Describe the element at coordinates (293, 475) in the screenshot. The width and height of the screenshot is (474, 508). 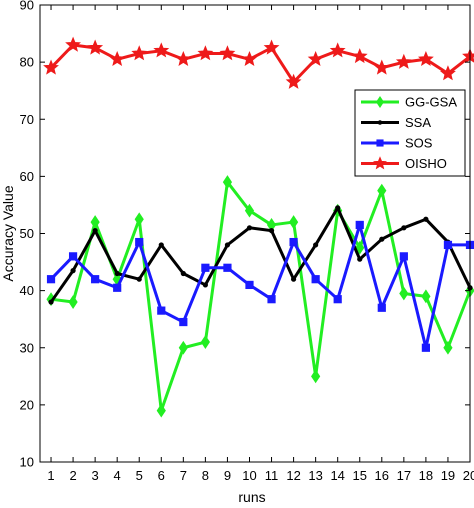
I see `x-tick-label: 12` at that location.